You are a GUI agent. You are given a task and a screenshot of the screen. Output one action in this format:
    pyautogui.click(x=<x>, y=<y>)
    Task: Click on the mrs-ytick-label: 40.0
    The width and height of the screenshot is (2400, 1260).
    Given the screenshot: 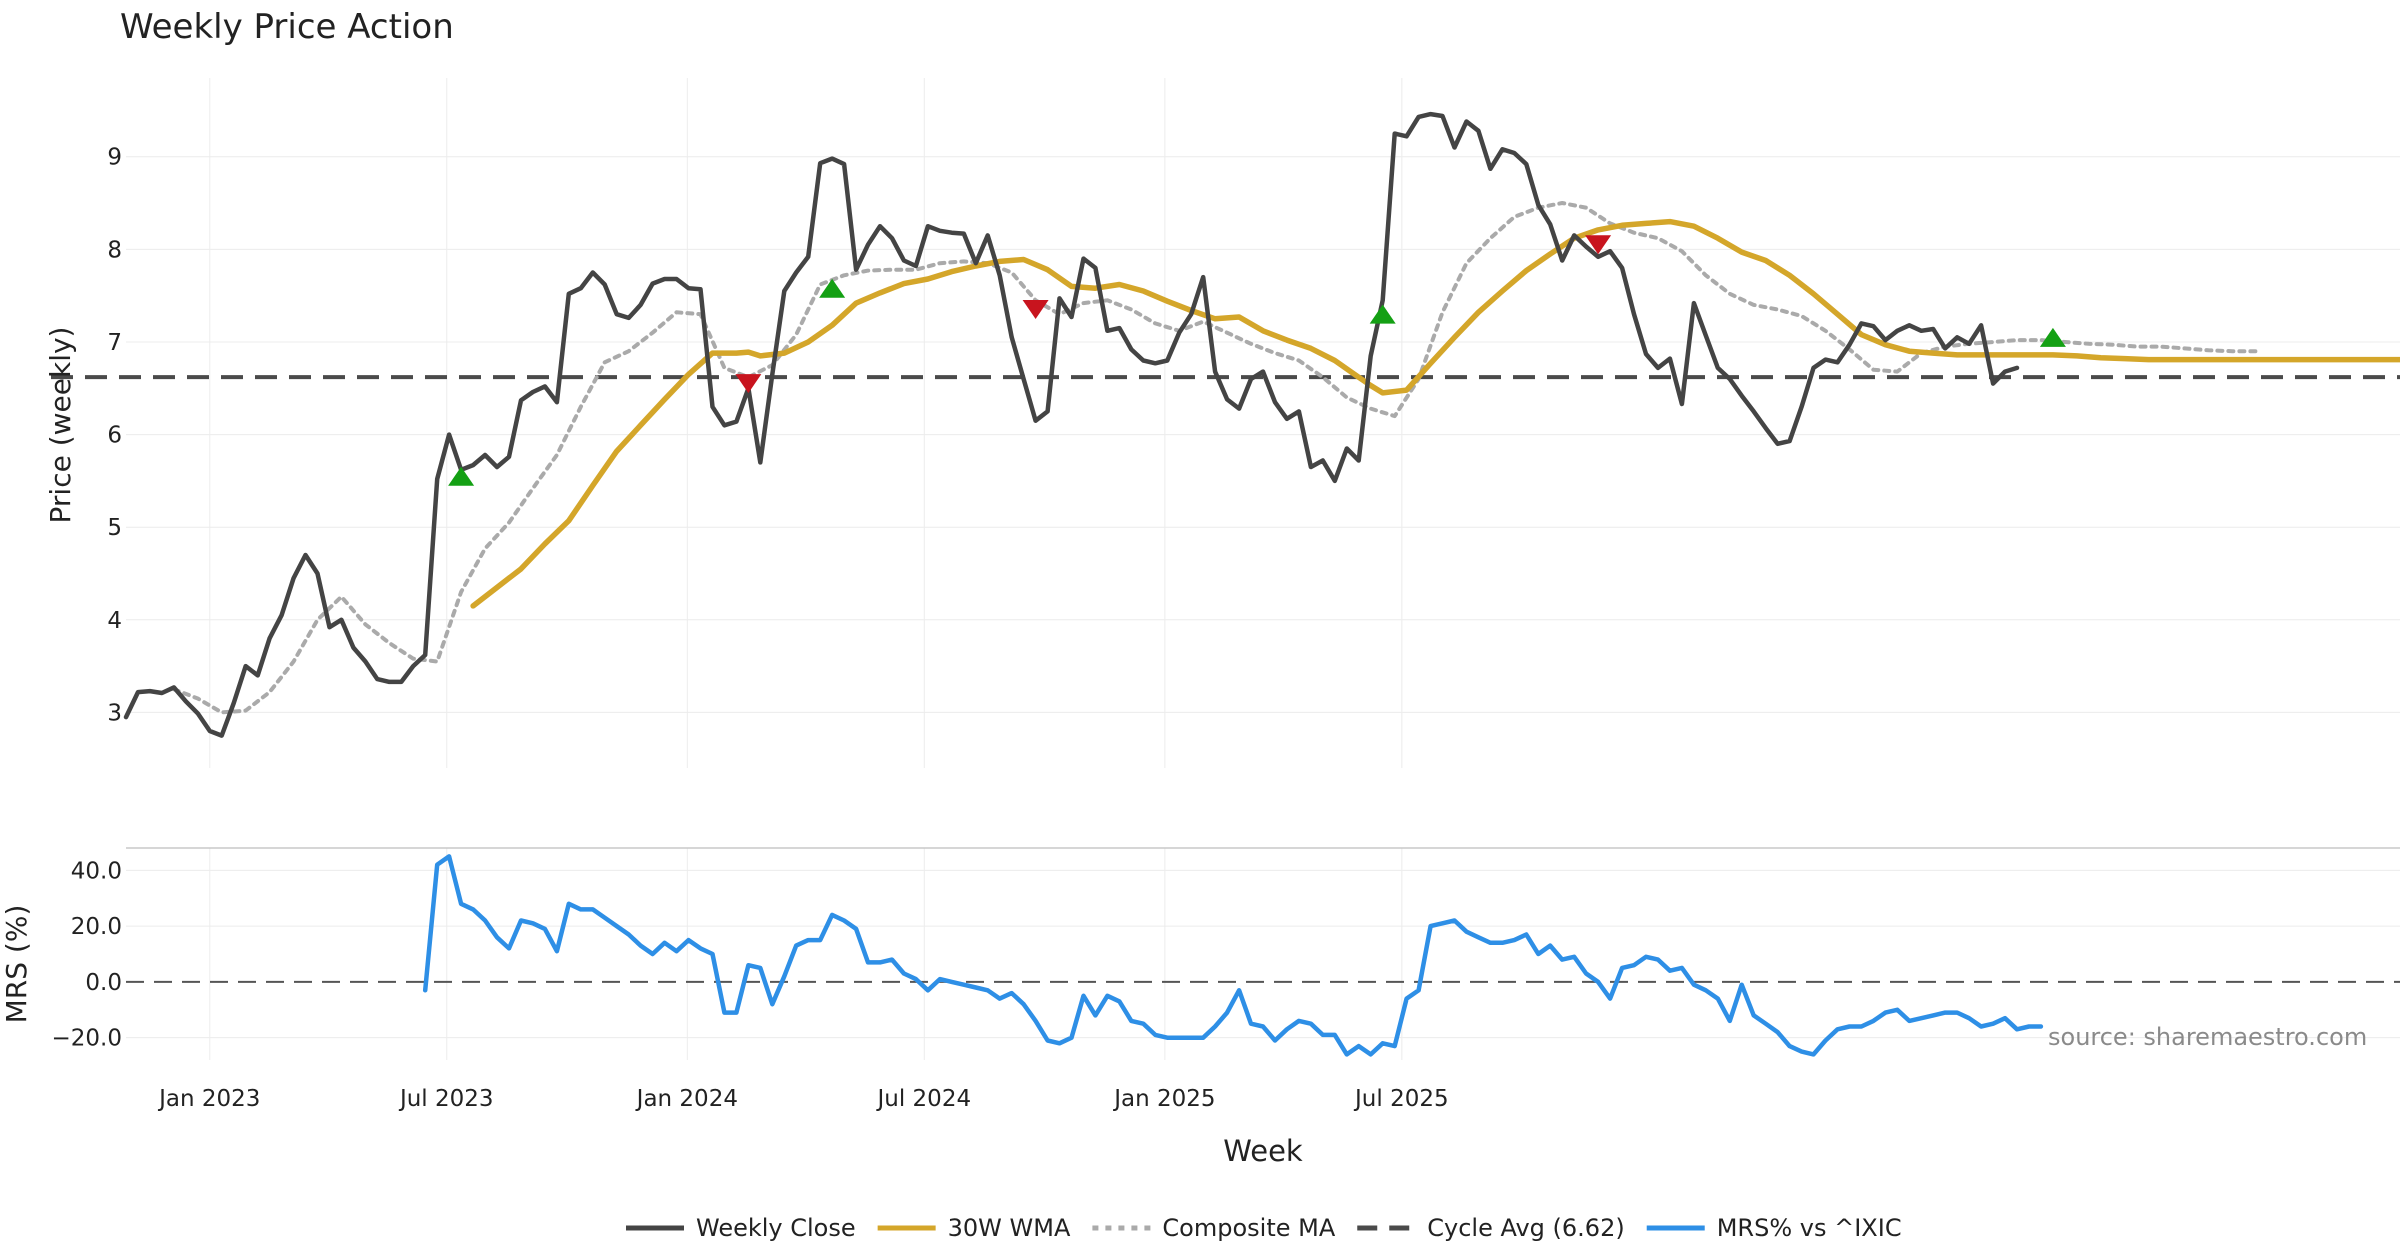 What is the action you would take?
    pyautogui.click(x=96, y=871)
    